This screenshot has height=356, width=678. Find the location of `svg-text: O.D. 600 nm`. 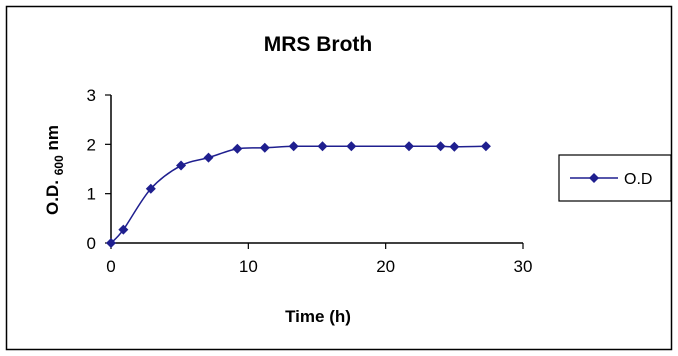

svg-text: O.D. 600 nm is located at coordinates (55, 170).